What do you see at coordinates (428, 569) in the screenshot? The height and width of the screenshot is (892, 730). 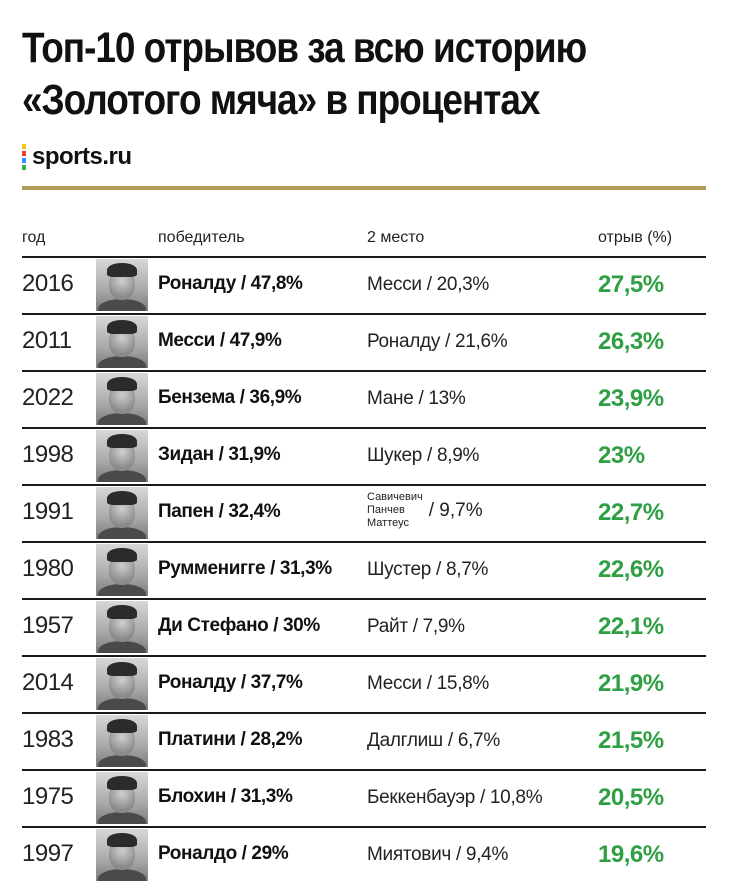 I see `row-second: Шустер / 8,7%` at bounding box center [428, 569].